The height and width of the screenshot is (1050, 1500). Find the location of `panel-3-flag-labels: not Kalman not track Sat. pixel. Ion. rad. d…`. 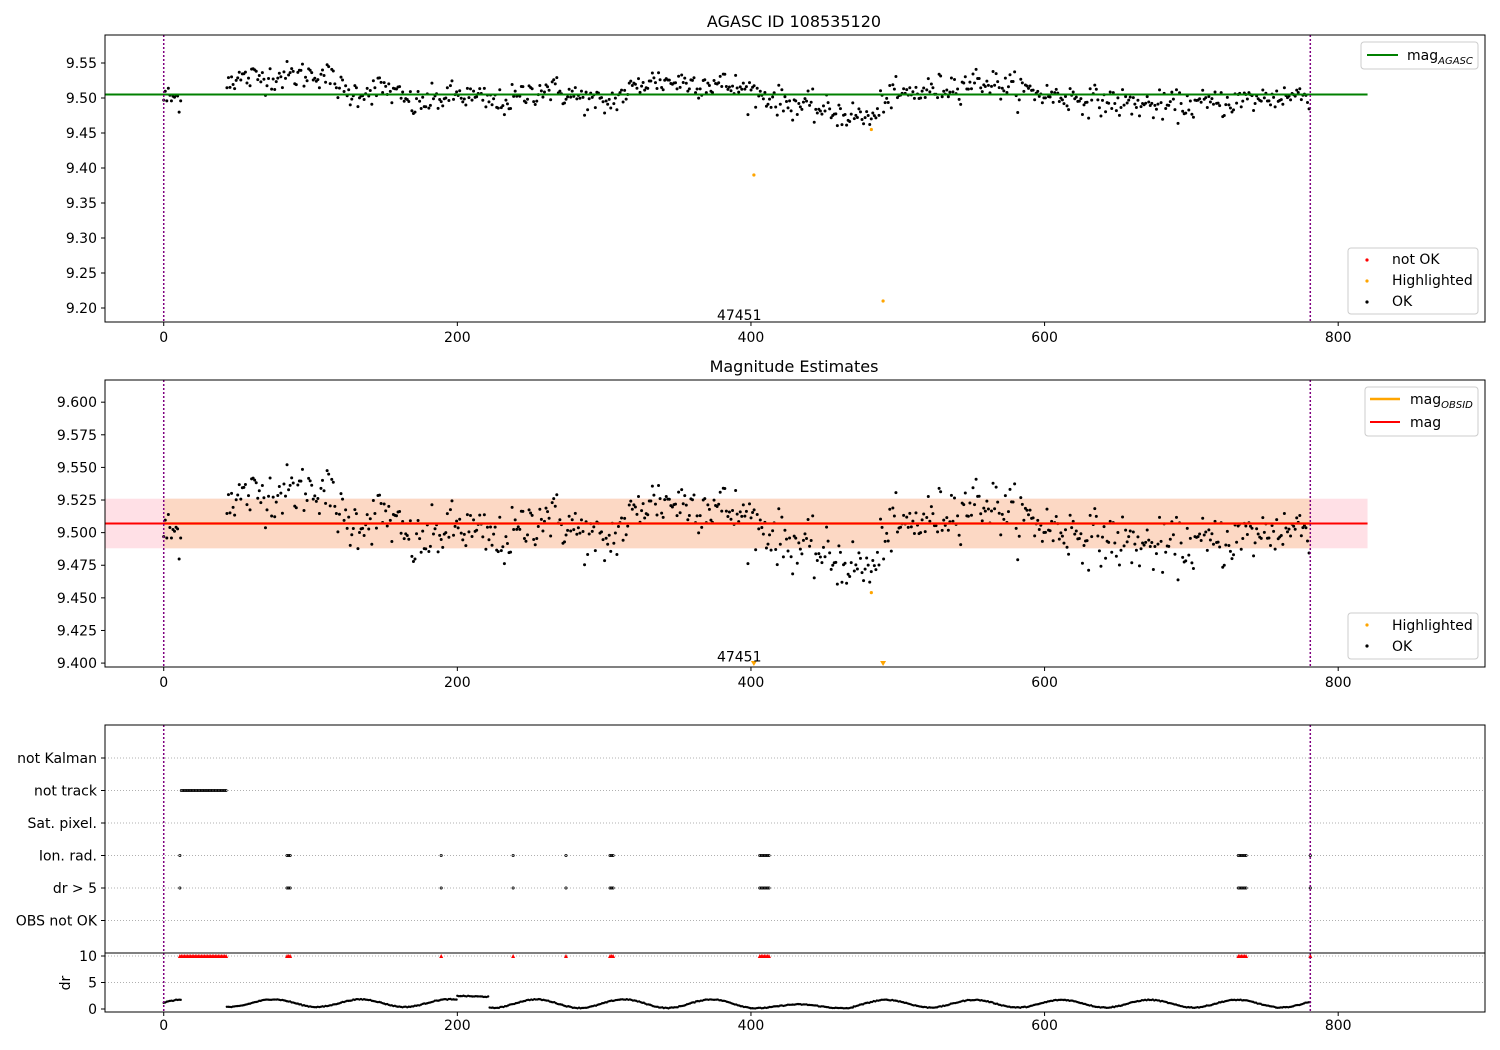

panel-3-flag-labels: not Kalman not track Sat. pixel. Ion. rad. d… is located at coordinates (60, 840).